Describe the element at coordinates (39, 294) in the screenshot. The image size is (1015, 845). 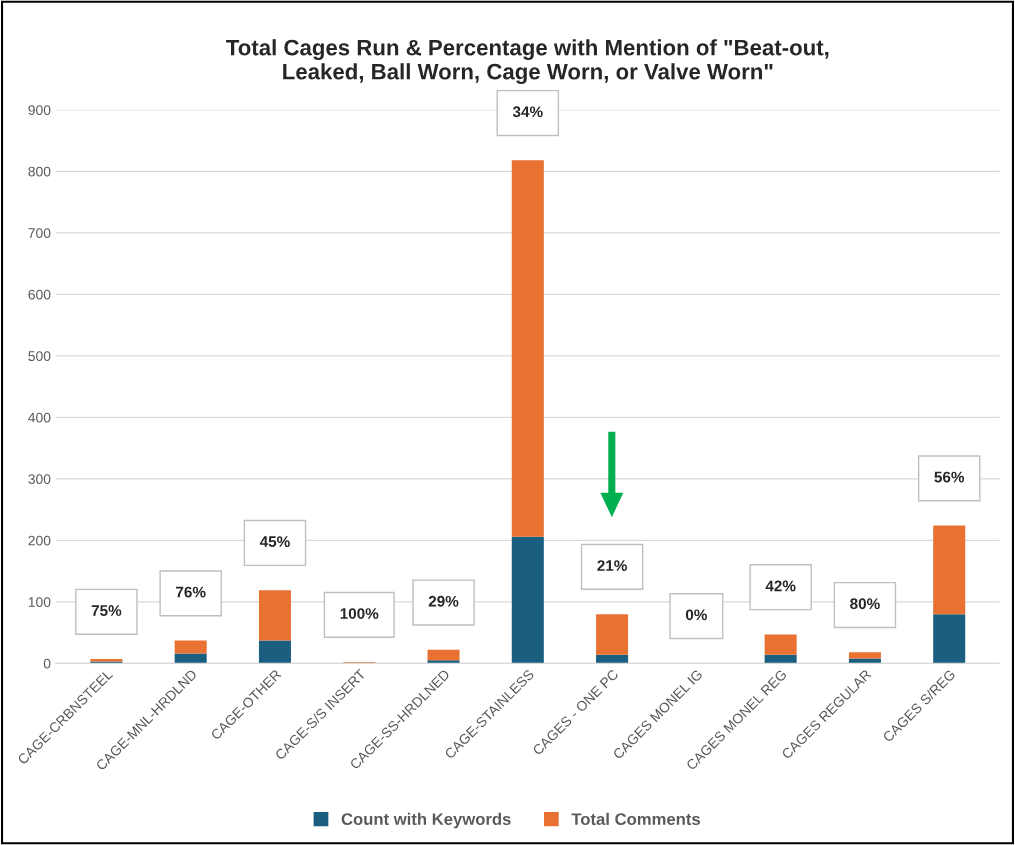
I see `y-tick-label: 600` at that location.